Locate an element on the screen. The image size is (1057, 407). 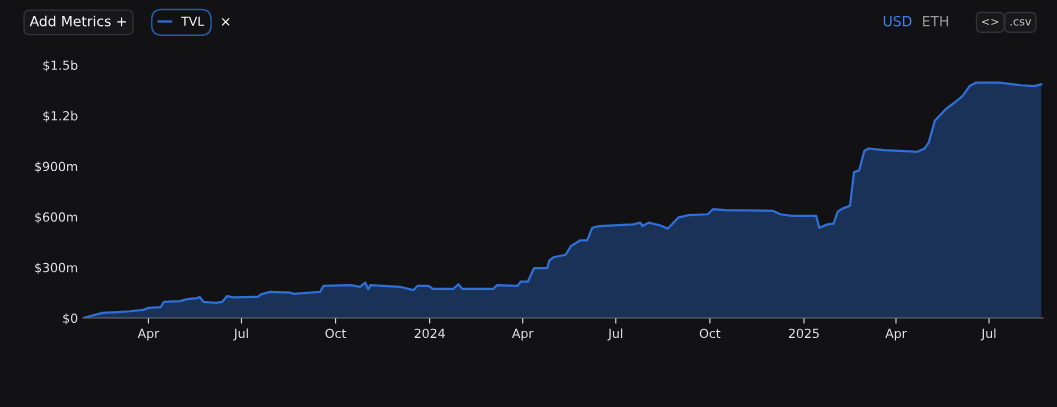
y-tick-label: $1.2b is located at coordinates (60, 116).